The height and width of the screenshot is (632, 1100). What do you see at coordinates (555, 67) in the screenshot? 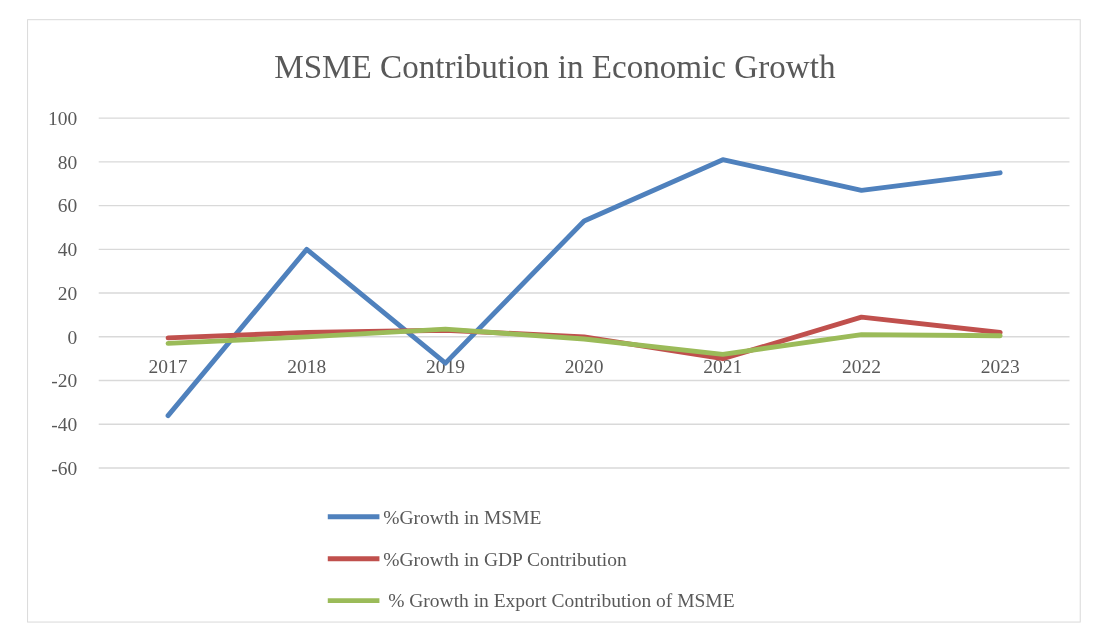
I see `chart-title: MSME Contribution in Economic Growth` at bounding box center [555, 67].